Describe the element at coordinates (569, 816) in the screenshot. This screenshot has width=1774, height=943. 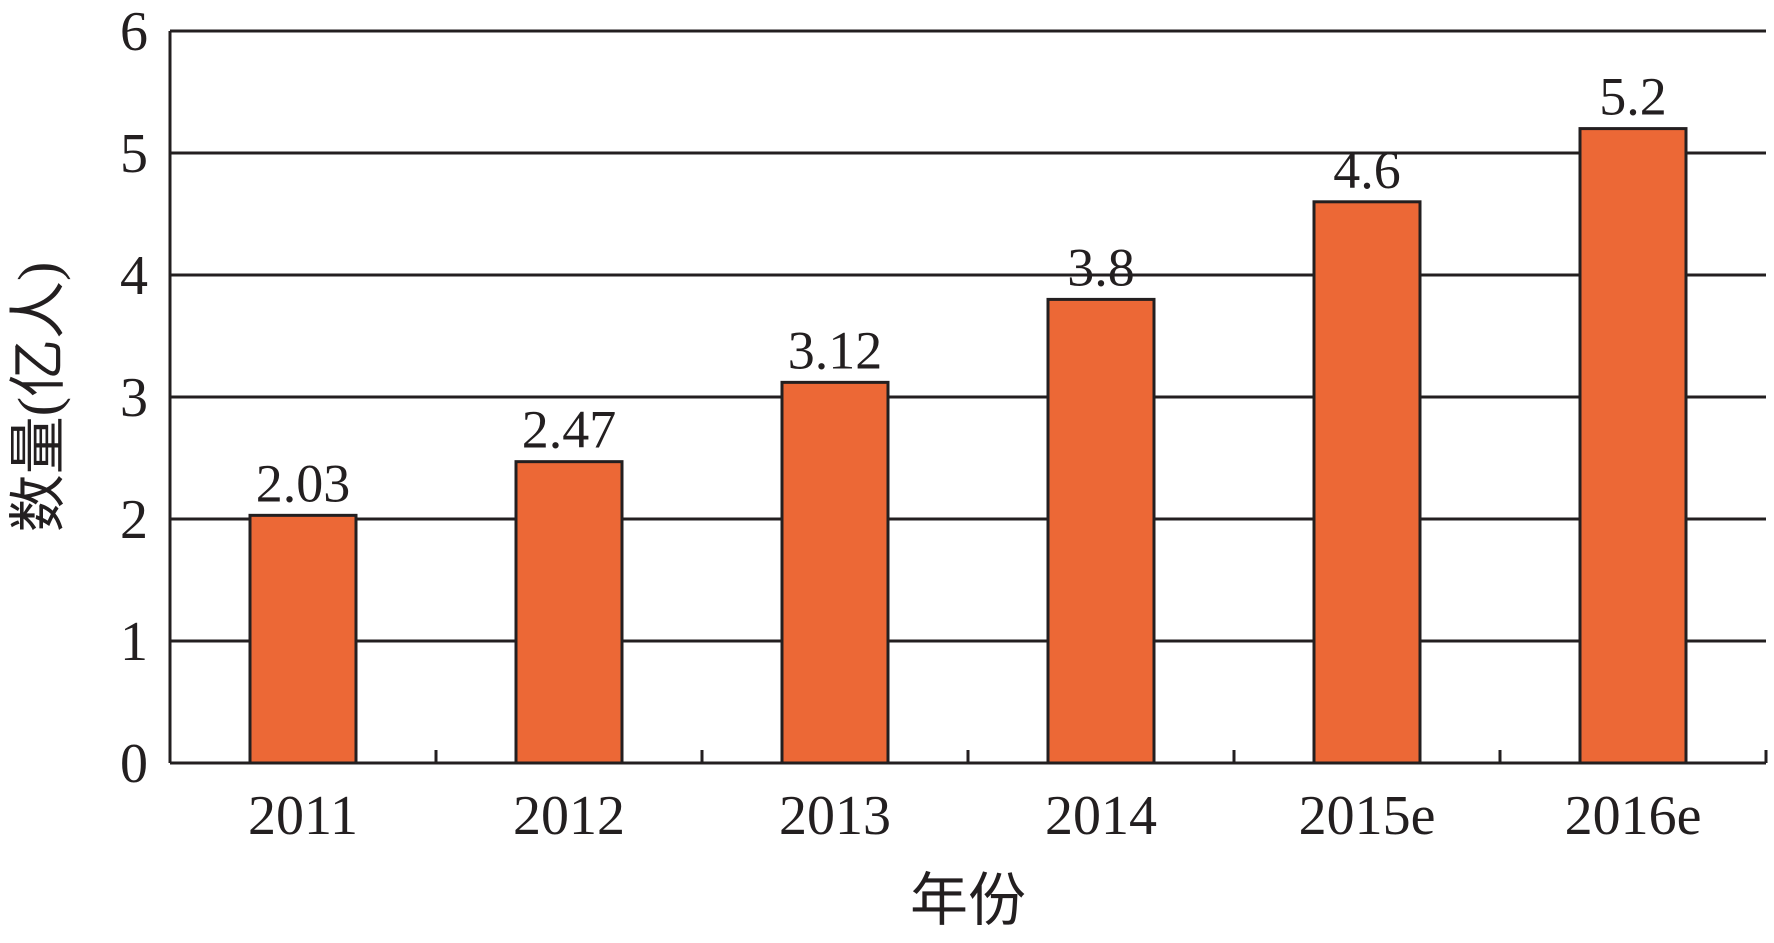
I see `x-tick-label: 2012` at that location.